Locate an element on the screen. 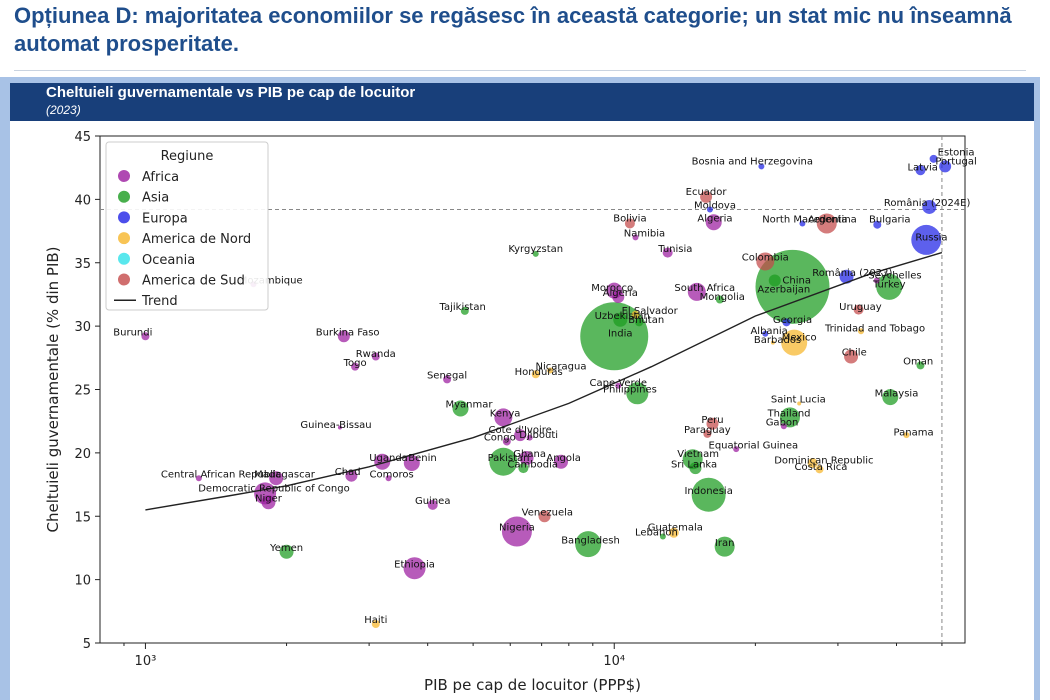  point-label: Costa Rica is located at coordinates (820, 467).